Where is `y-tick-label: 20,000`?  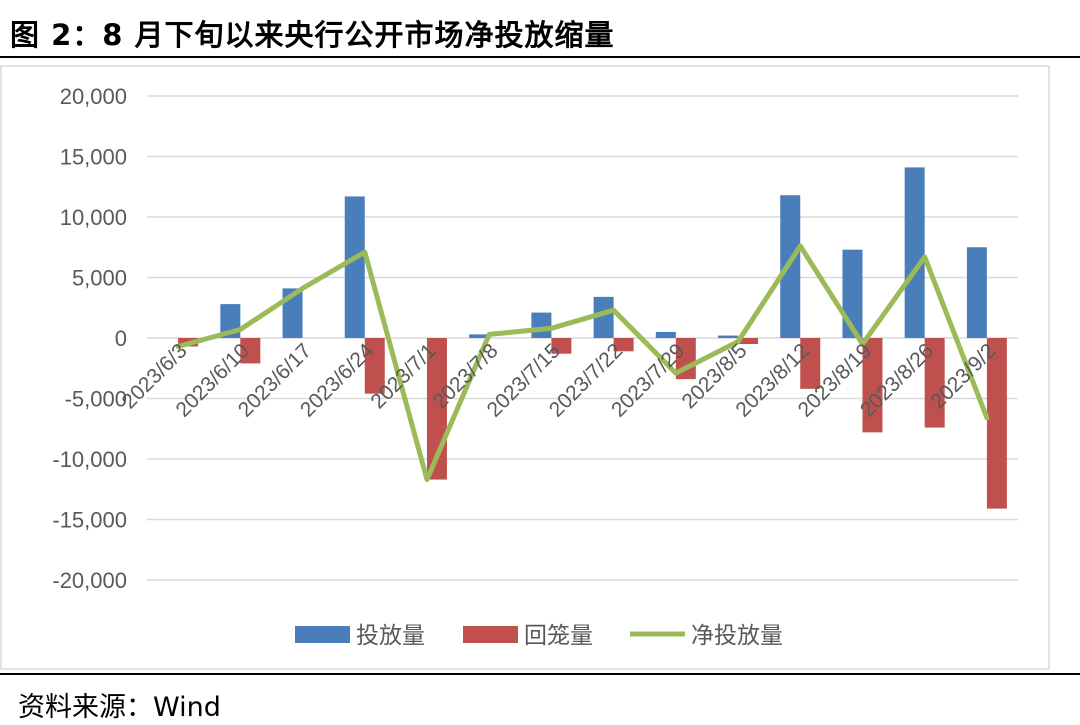
y-tick-label: 20,000 is located at coordinates (93, 96).